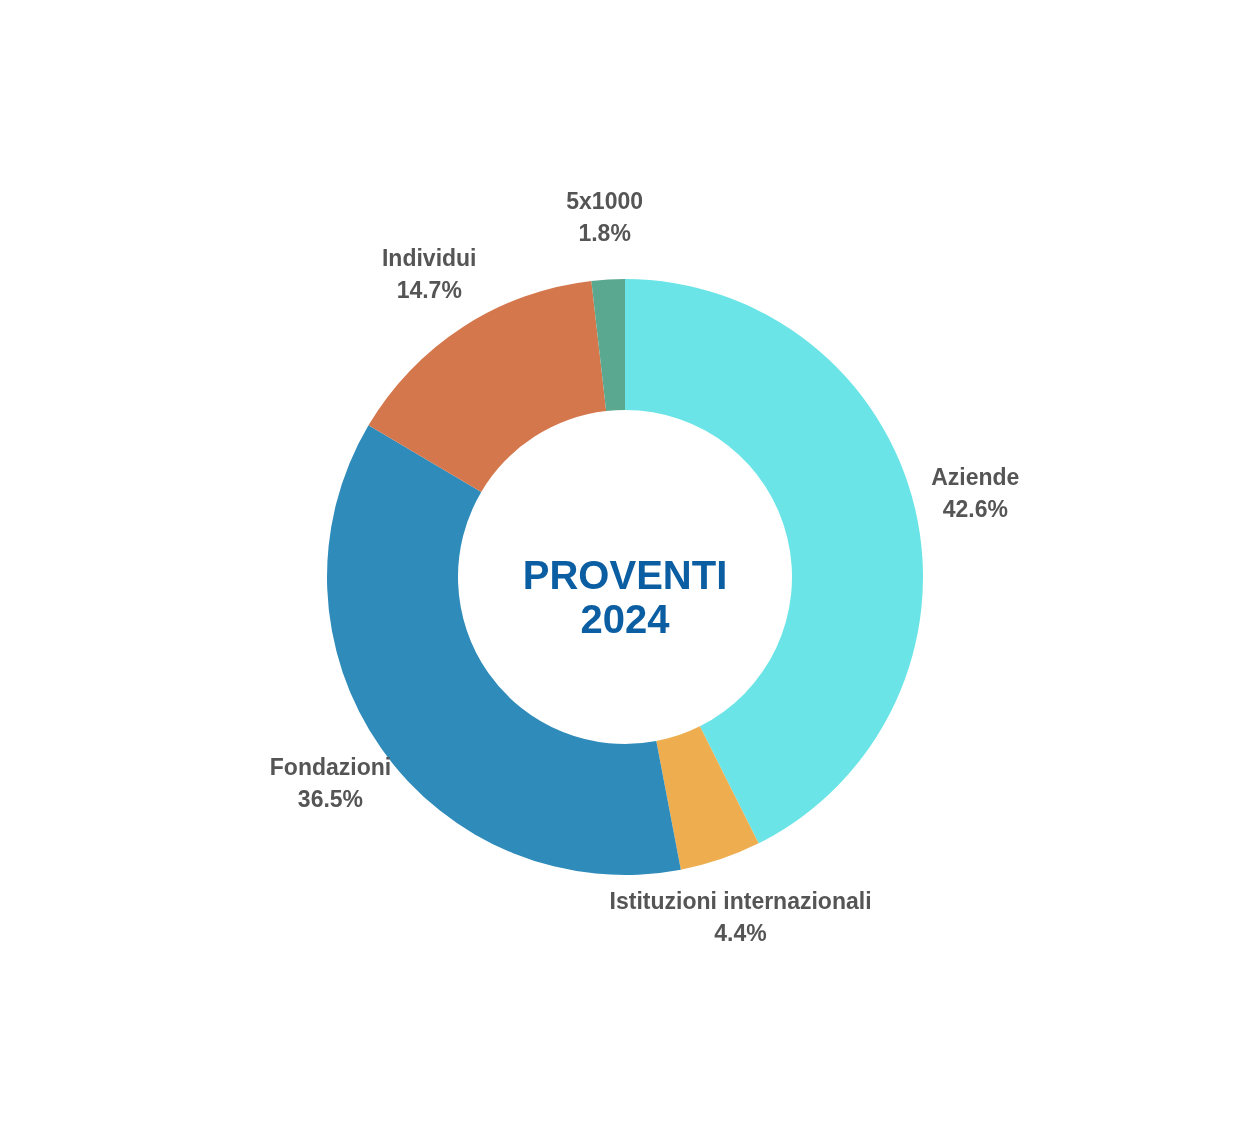 The image size is (1237, 1130). What do you see at coordinates (604, 232) in the screenshot?
I see `data-label: 1.8%` at bounding box center [604, 232].